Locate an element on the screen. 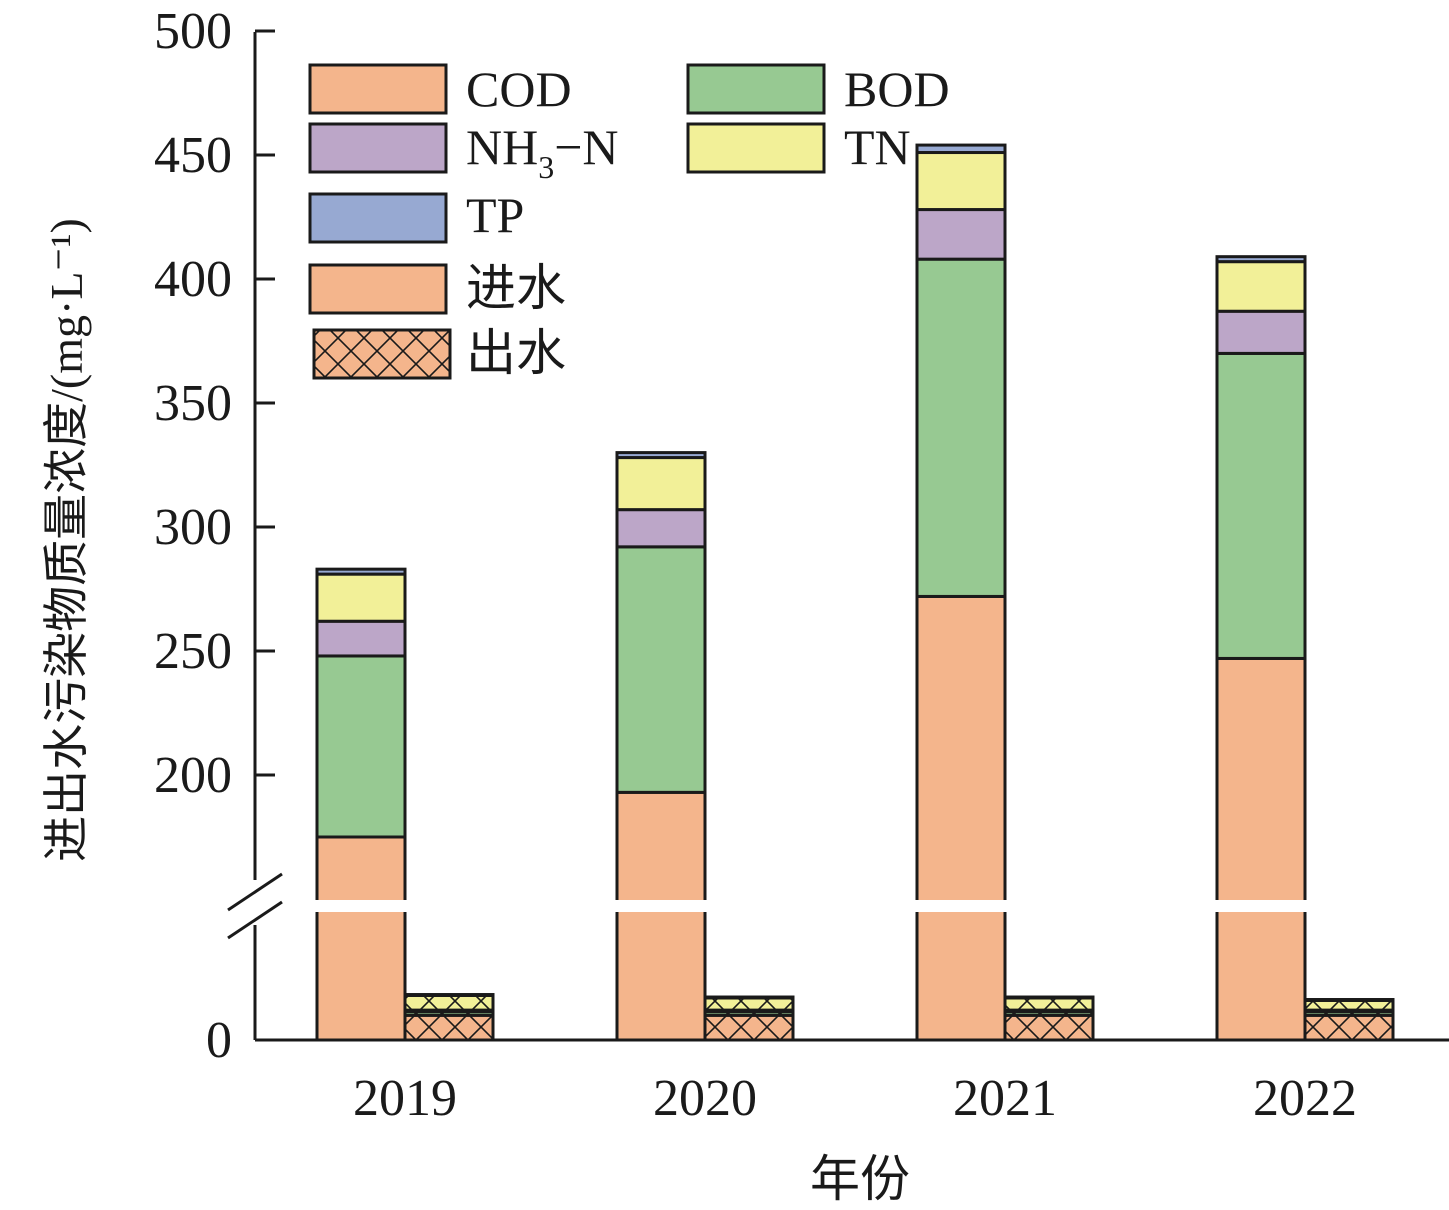  legend-label-outflow: 出水 is located at coordinates (516, 353).